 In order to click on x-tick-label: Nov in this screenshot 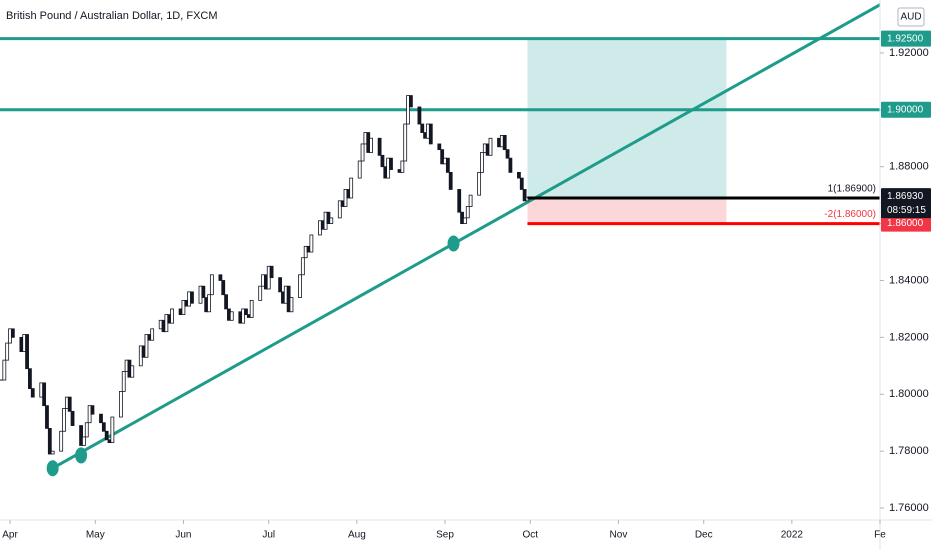, I will do `click(619, 535)`.